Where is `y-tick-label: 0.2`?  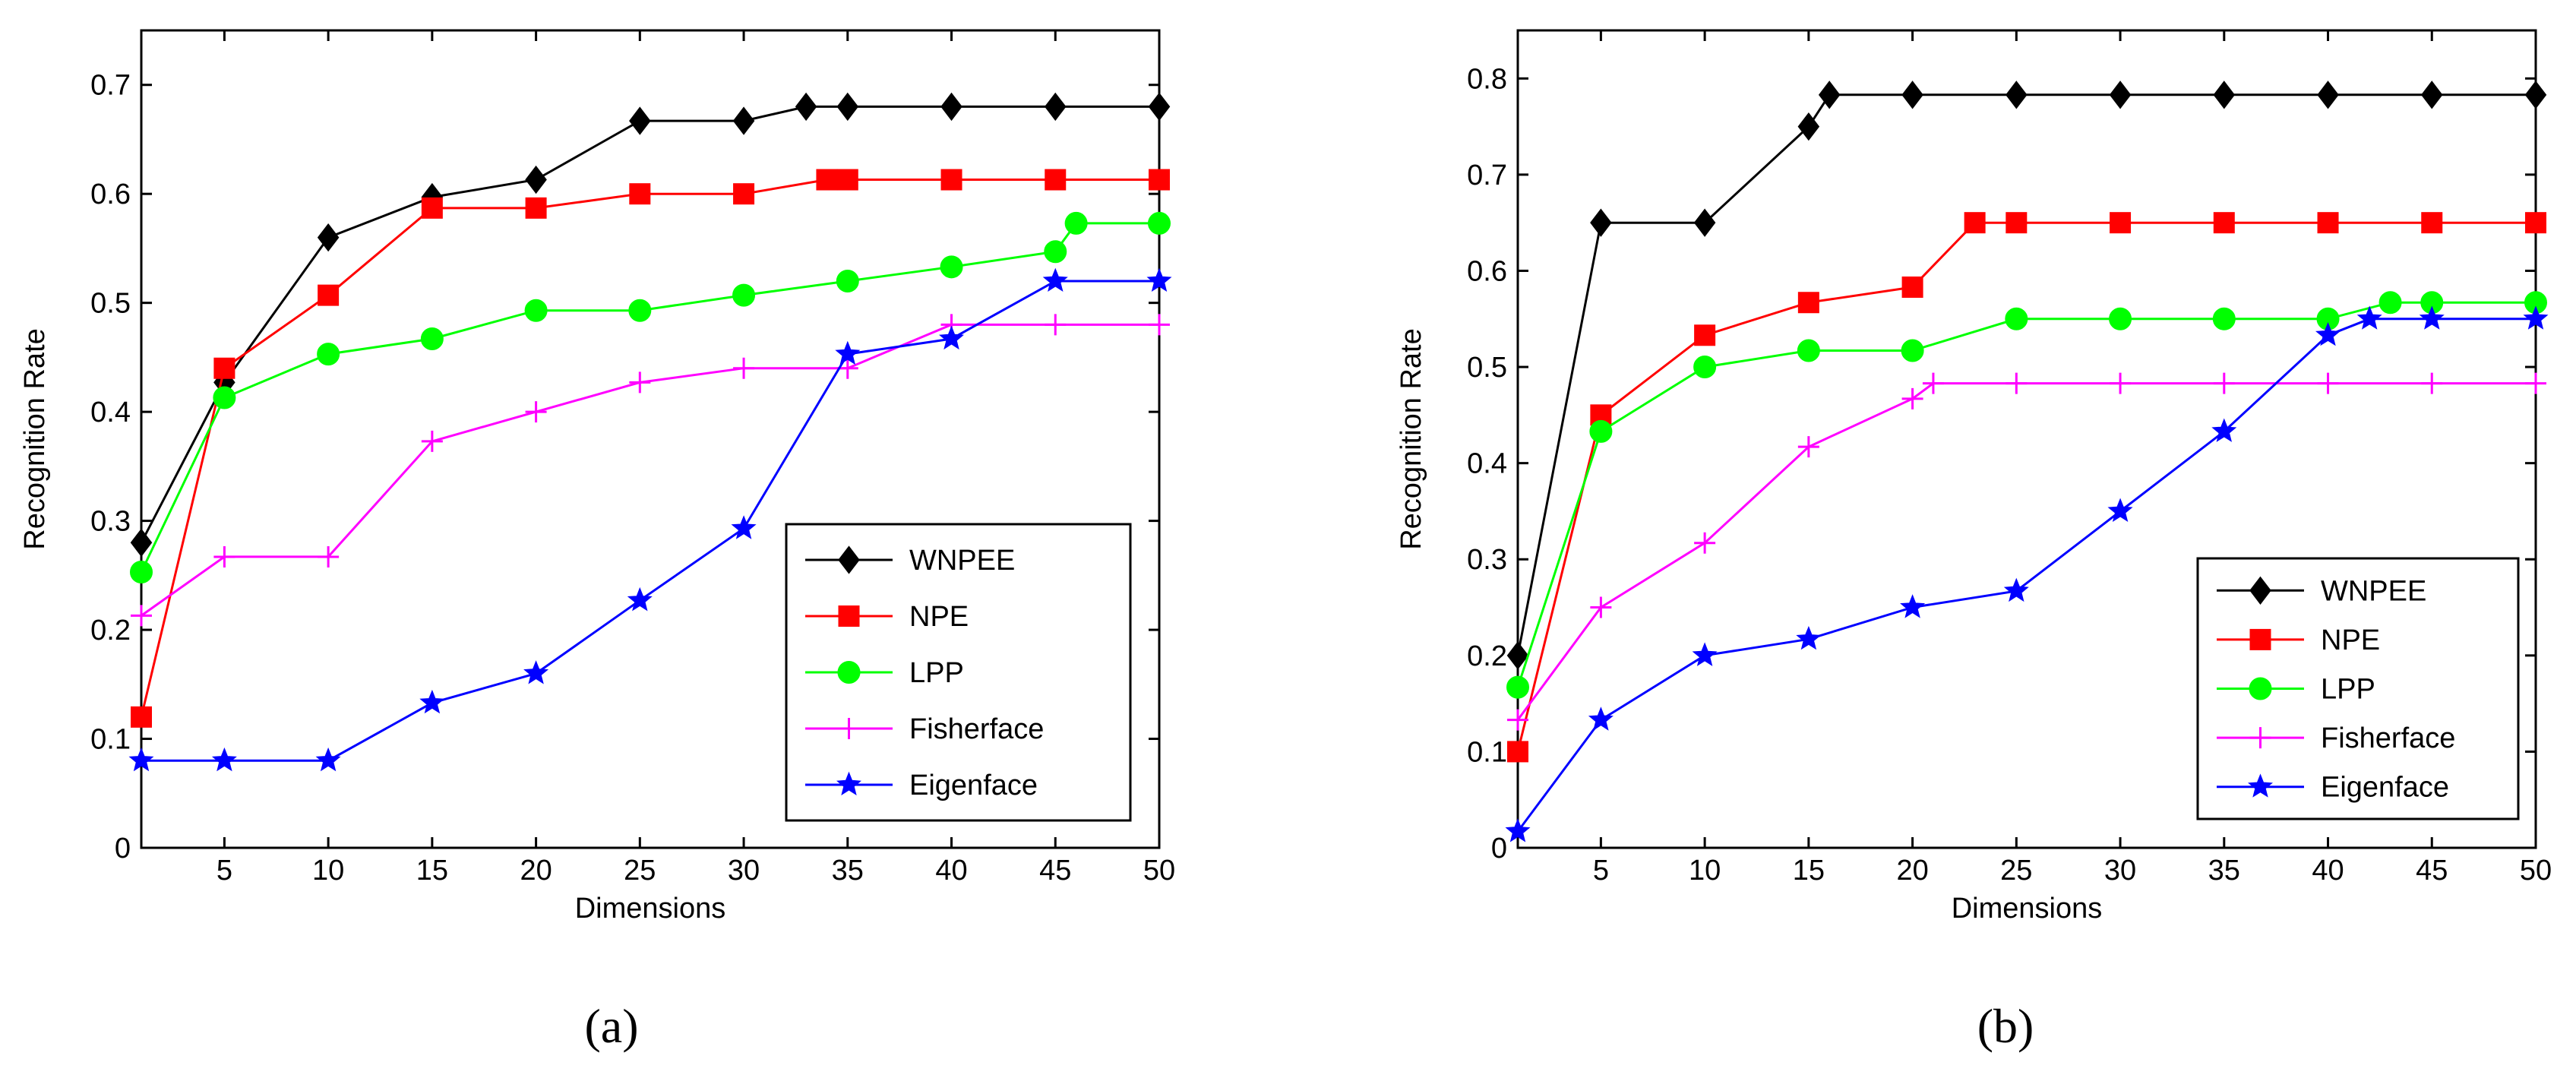
y-tick-label: 0.2 is located at coordinates (110, 630).